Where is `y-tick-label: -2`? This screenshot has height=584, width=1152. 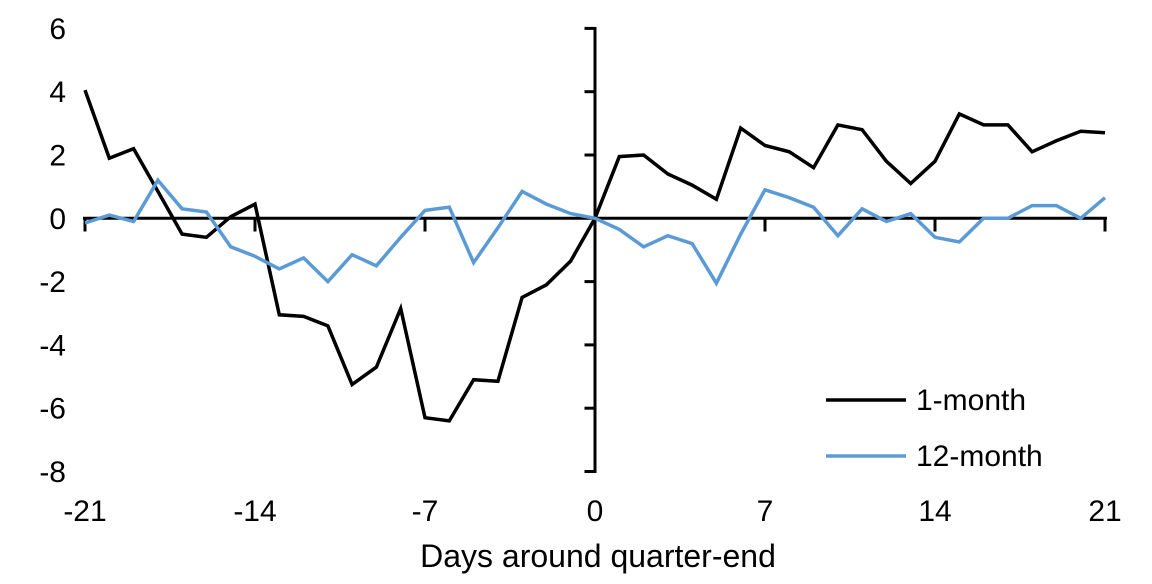
y-tick-label: -2 is located at coordinates (52, 282).